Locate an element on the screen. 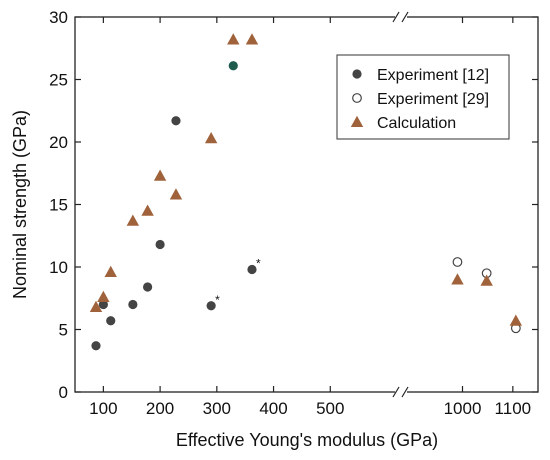 This screenshot has height=460, width=550. x-tick-label: 1000 is located at coordinates (463, 408).